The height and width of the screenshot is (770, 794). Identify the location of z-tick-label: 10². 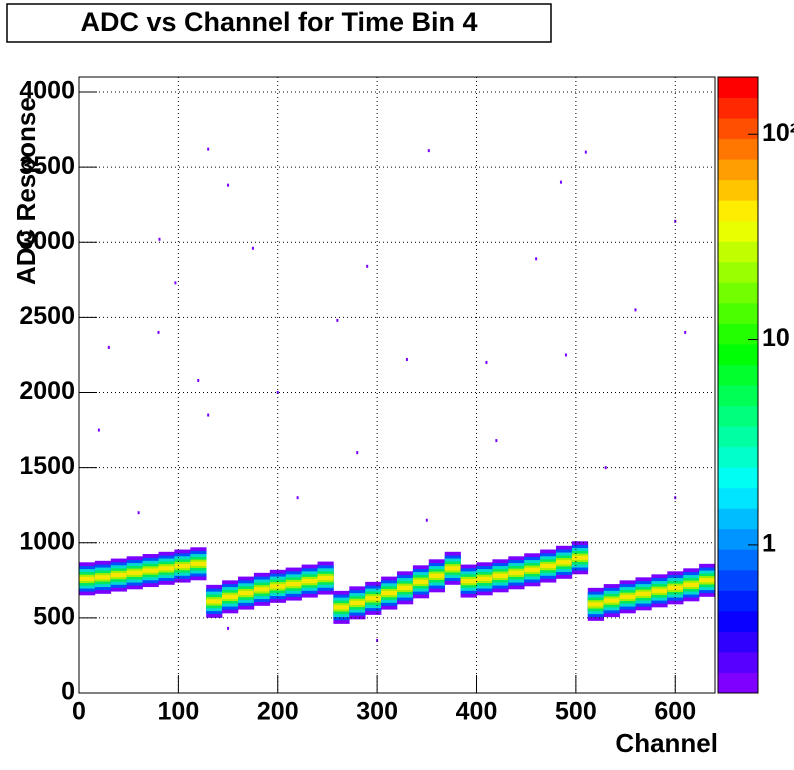
(778, 133).